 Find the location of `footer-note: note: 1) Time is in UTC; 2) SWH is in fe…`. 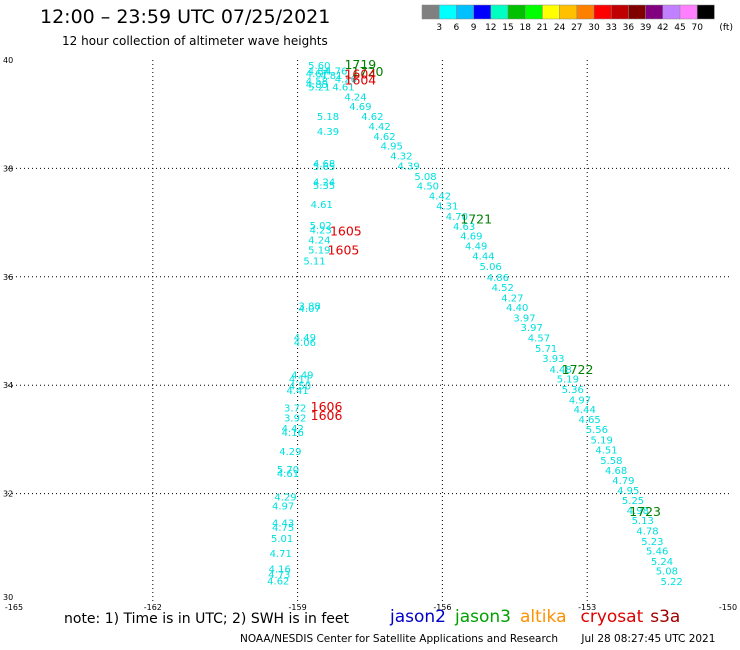

footer-note: note: 1) Time is in UTC; 2) SWH is in fe… is located at coordinates (207, 619).